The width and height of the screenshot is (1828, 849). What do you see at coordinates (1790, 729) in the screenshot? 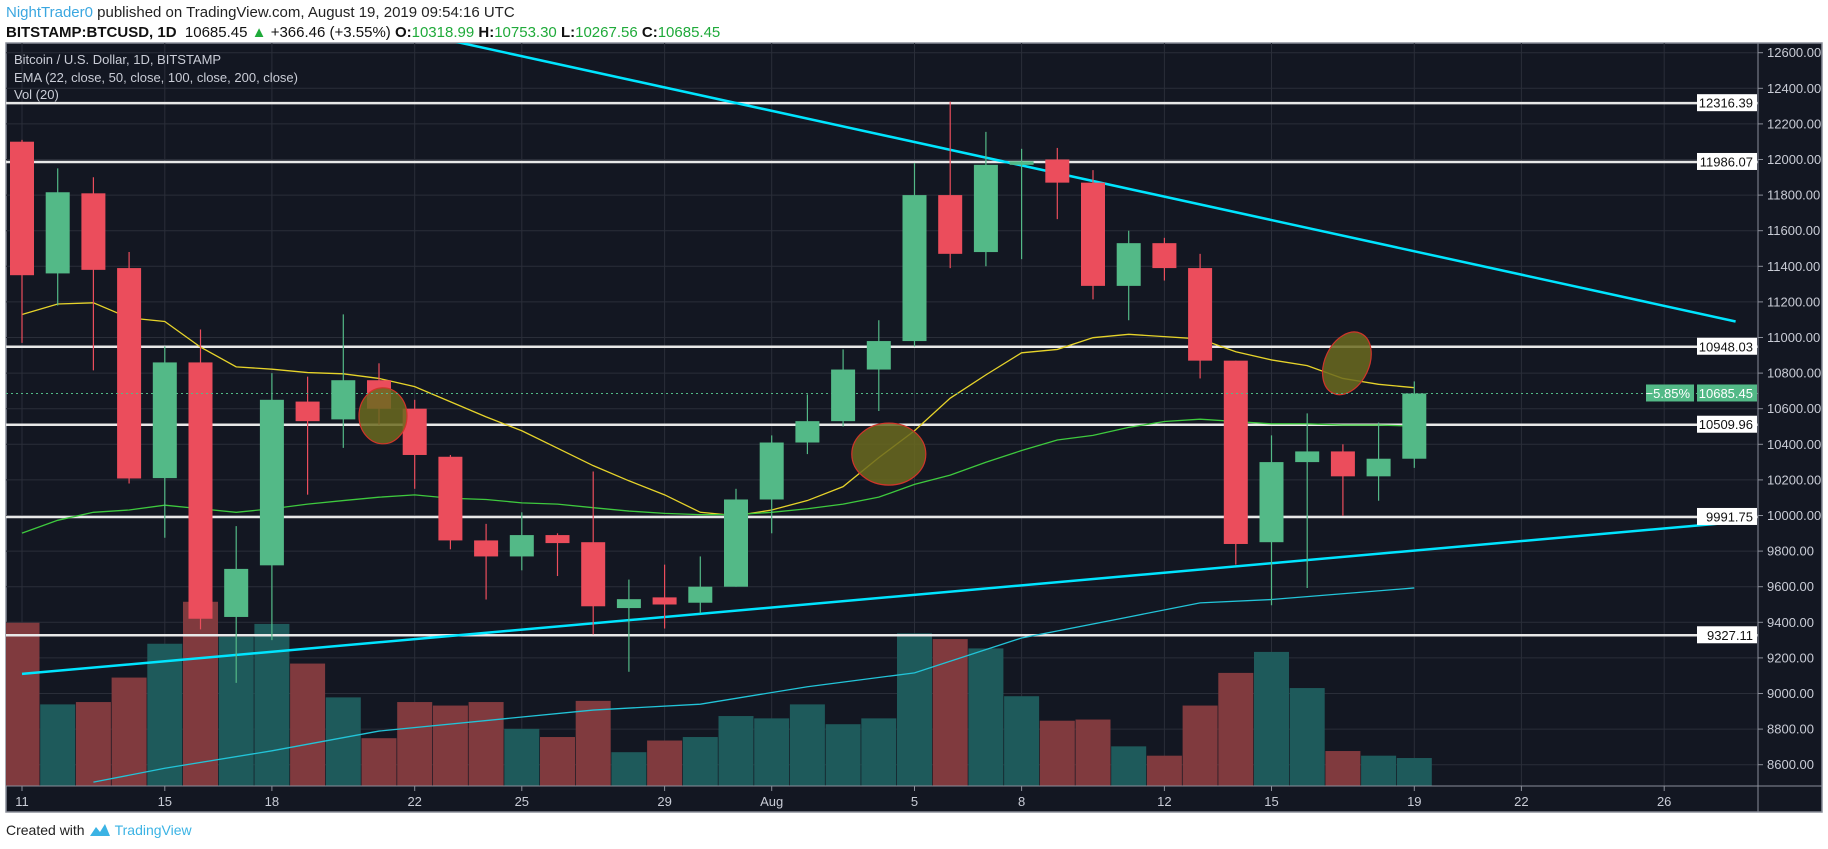
I see `price-tick-label: 8800.00` at bounding box center [1790, 729].